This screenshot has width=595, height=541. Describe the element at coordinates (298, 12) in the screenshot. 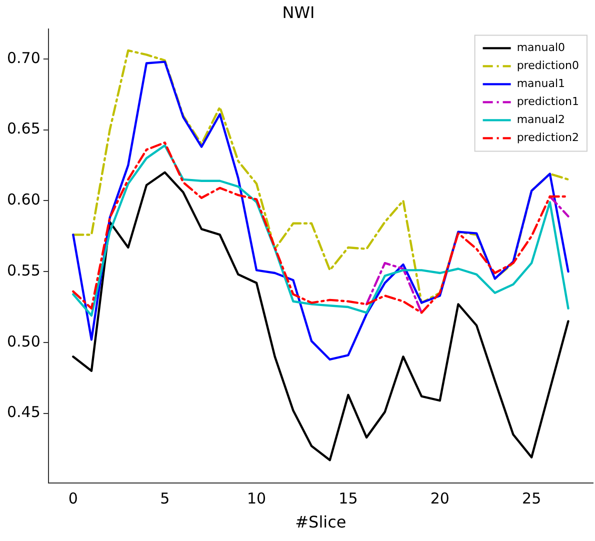

I see `chart-title: NWI` at that location.